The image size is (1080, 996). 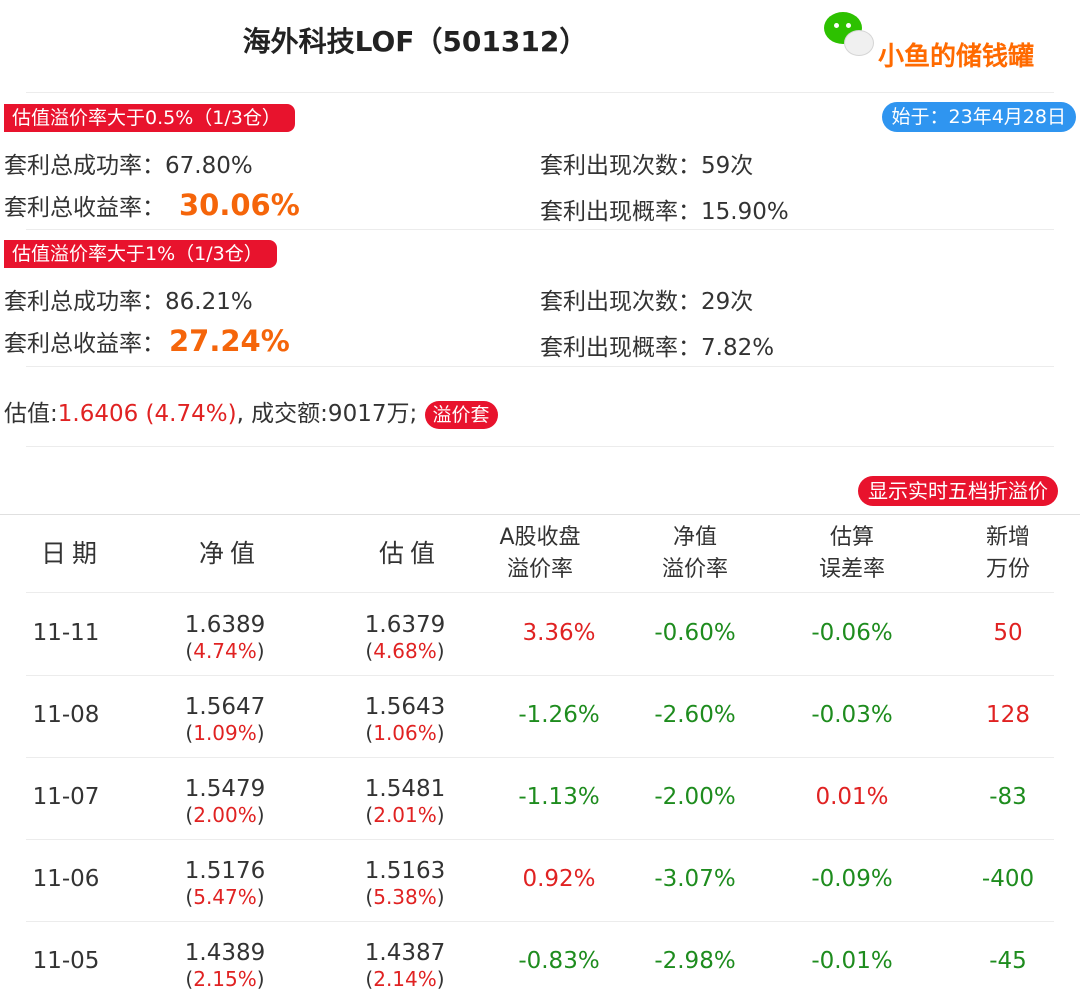 What do you see at coordinates (958, 491) in the screenshot?
I see `realtime-premium-button: 显示实时五档折溢价` at bounding box center [958, 491].